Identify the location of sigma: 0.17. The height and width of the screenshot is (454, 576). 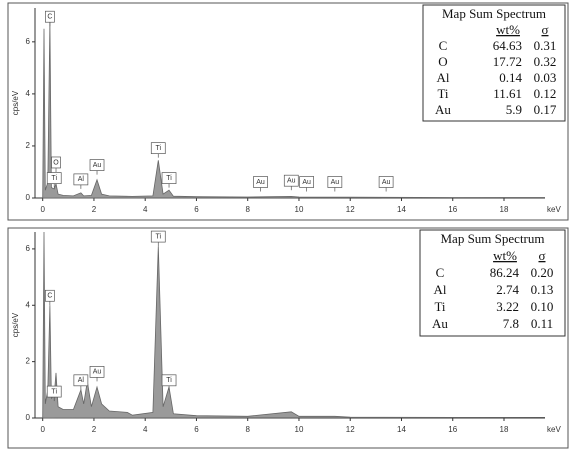
(545, 109).